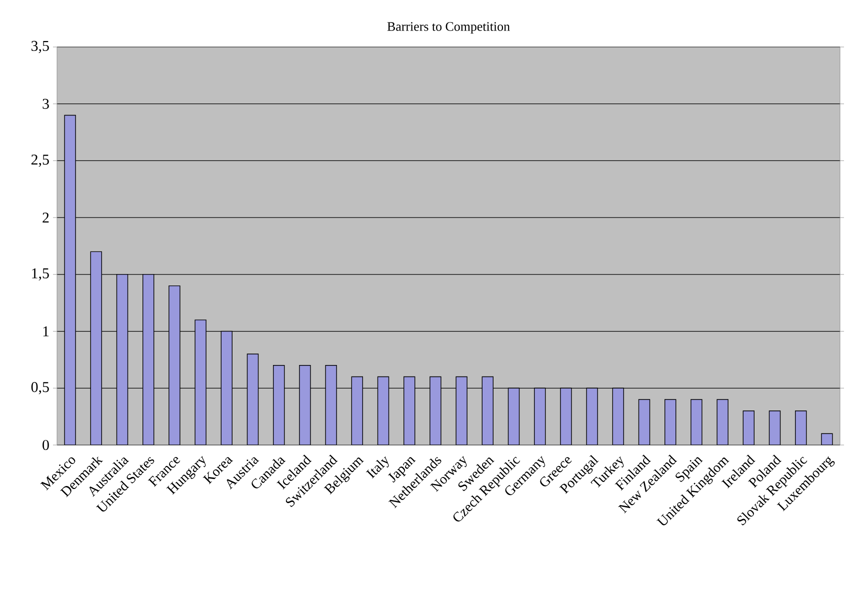  I want to click on y-tick-label: 3, so click(45, 103).